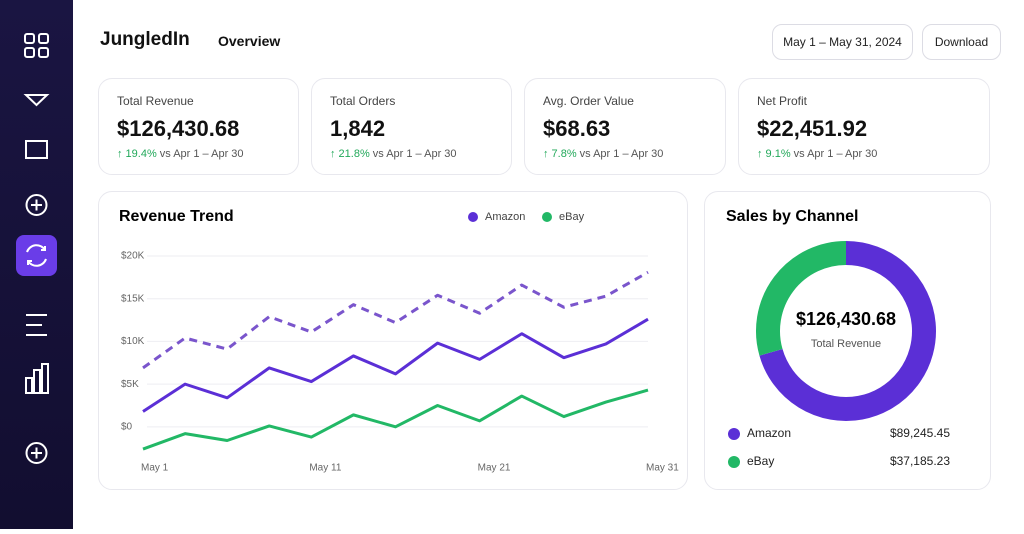  Describe the element at coordinates (782, 101) in the screenshot. I see `kpi-label: Net Profit` at that location.